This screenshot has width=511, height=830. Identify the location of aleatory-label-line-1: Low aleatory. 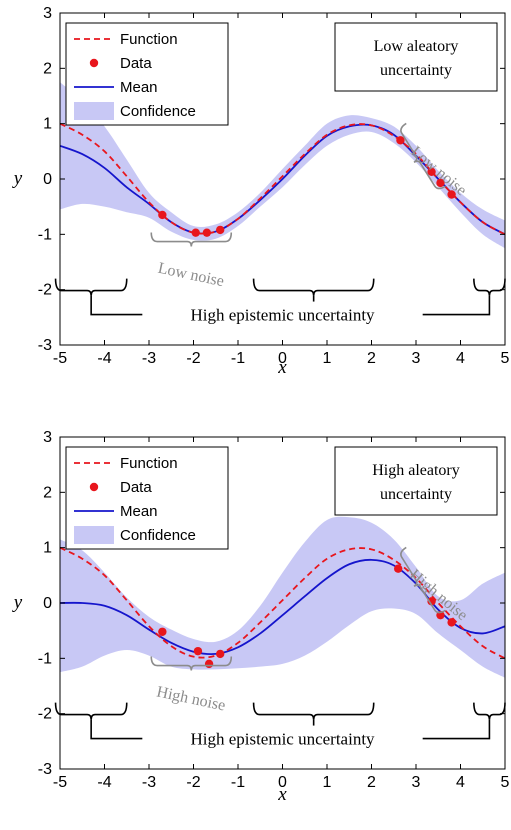
(416, 46).